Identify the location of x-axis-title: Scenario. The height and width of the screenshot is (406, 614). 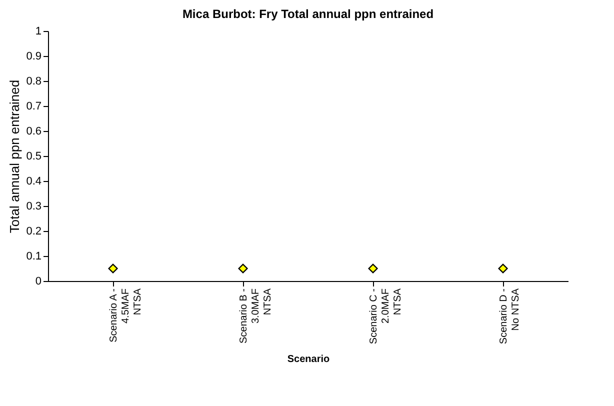
(308, 360).